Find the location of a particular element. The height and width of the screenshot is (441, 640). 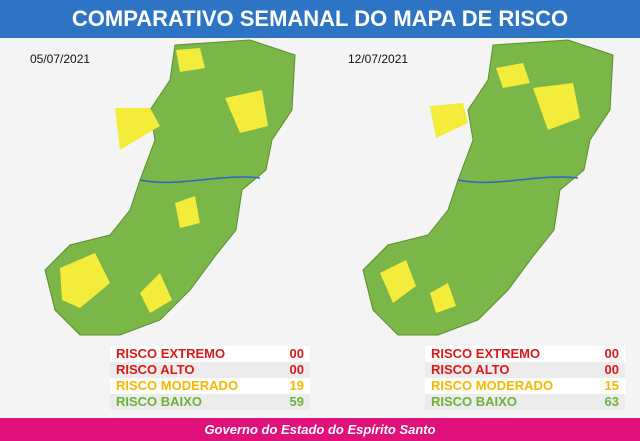

date: 12/07/2021 is located at coordinates (378, 59).